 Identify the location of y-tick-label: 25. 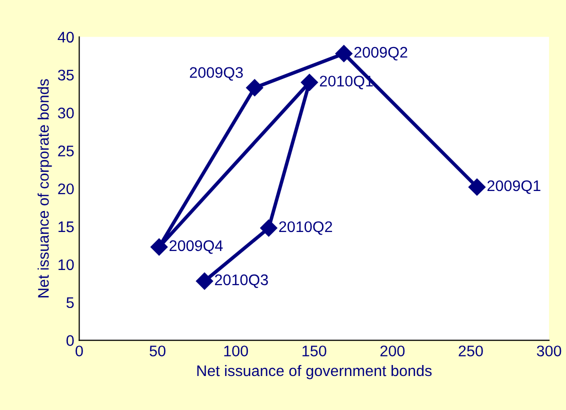
(66, 151).